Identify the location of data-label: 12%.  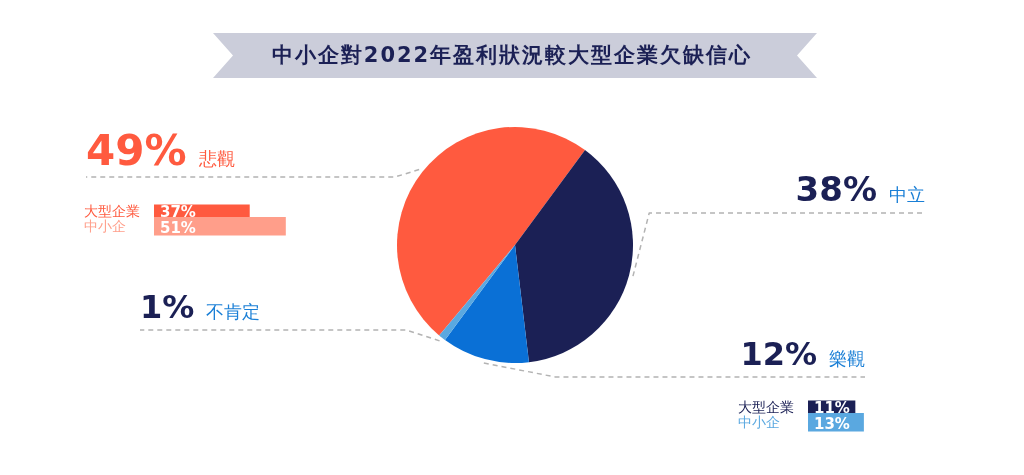
(778, 354).